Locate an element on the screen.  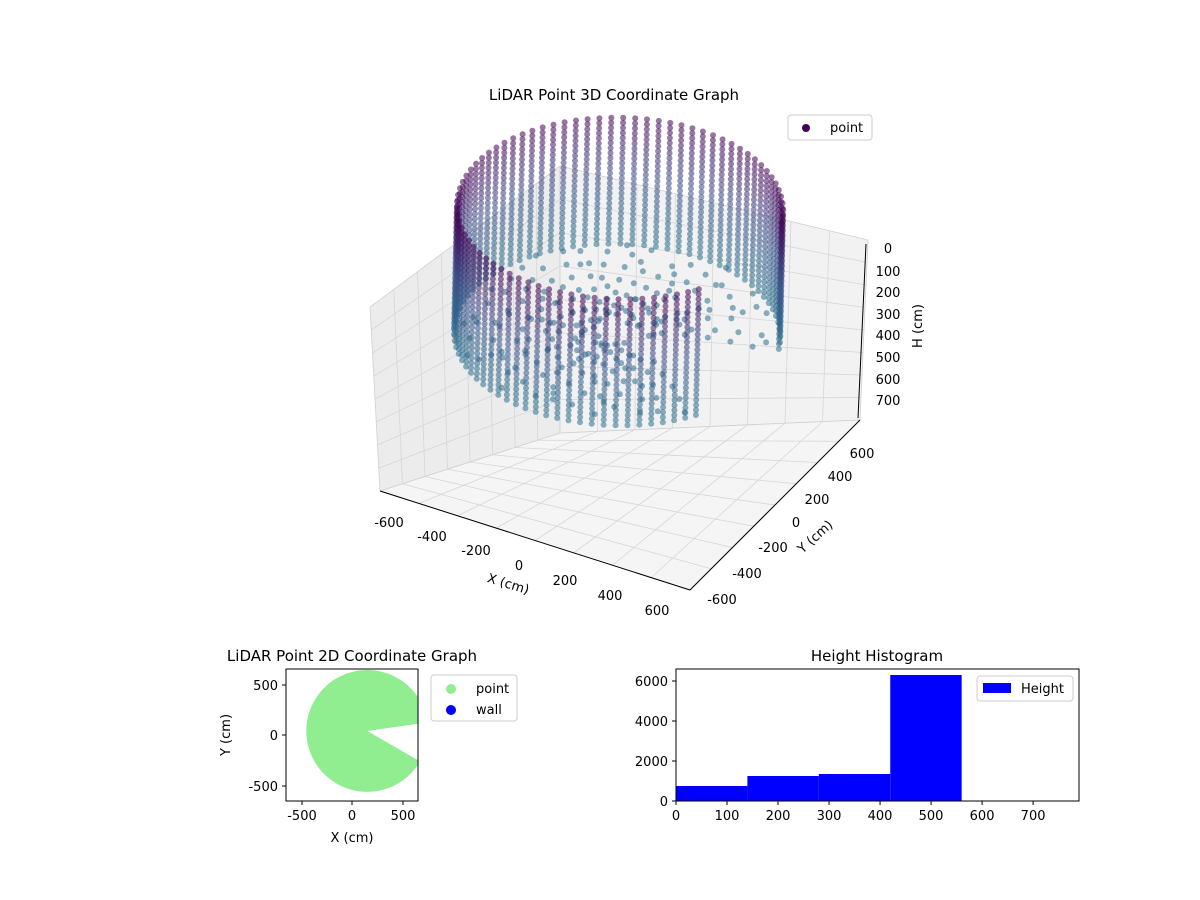
histogram-bars is located at coordinates (819, 738).